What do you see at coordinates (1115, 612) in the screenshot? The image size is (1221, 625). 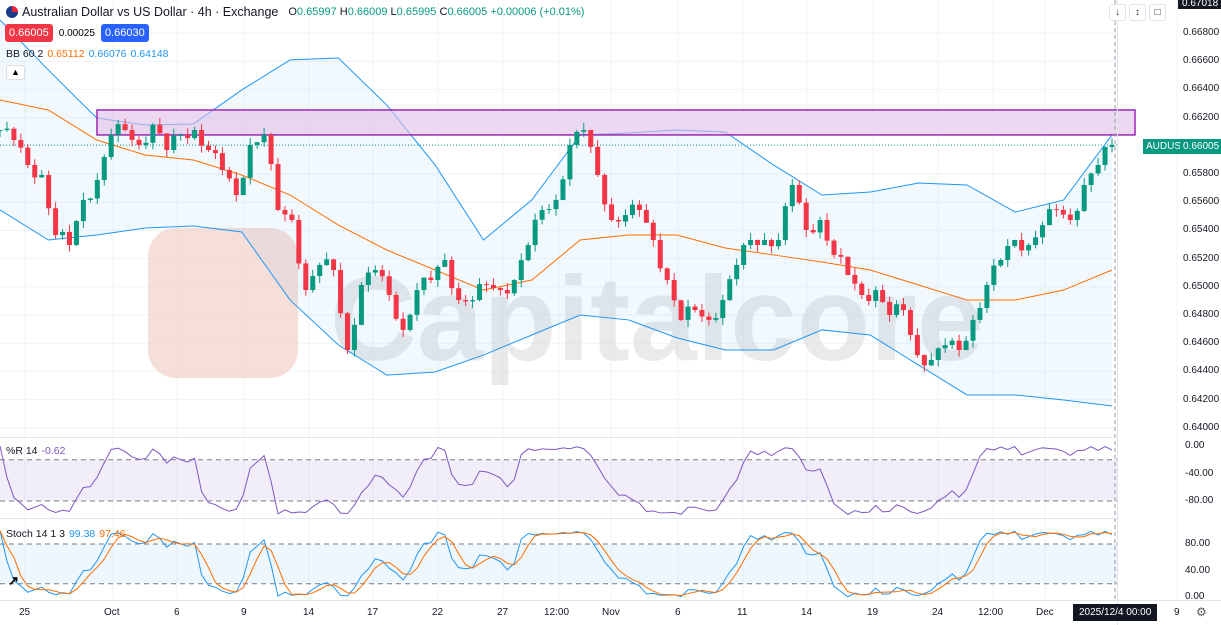 I see `crosshair-date-label: 2025/12/4 00:00` at bounding box center [1115, 612].